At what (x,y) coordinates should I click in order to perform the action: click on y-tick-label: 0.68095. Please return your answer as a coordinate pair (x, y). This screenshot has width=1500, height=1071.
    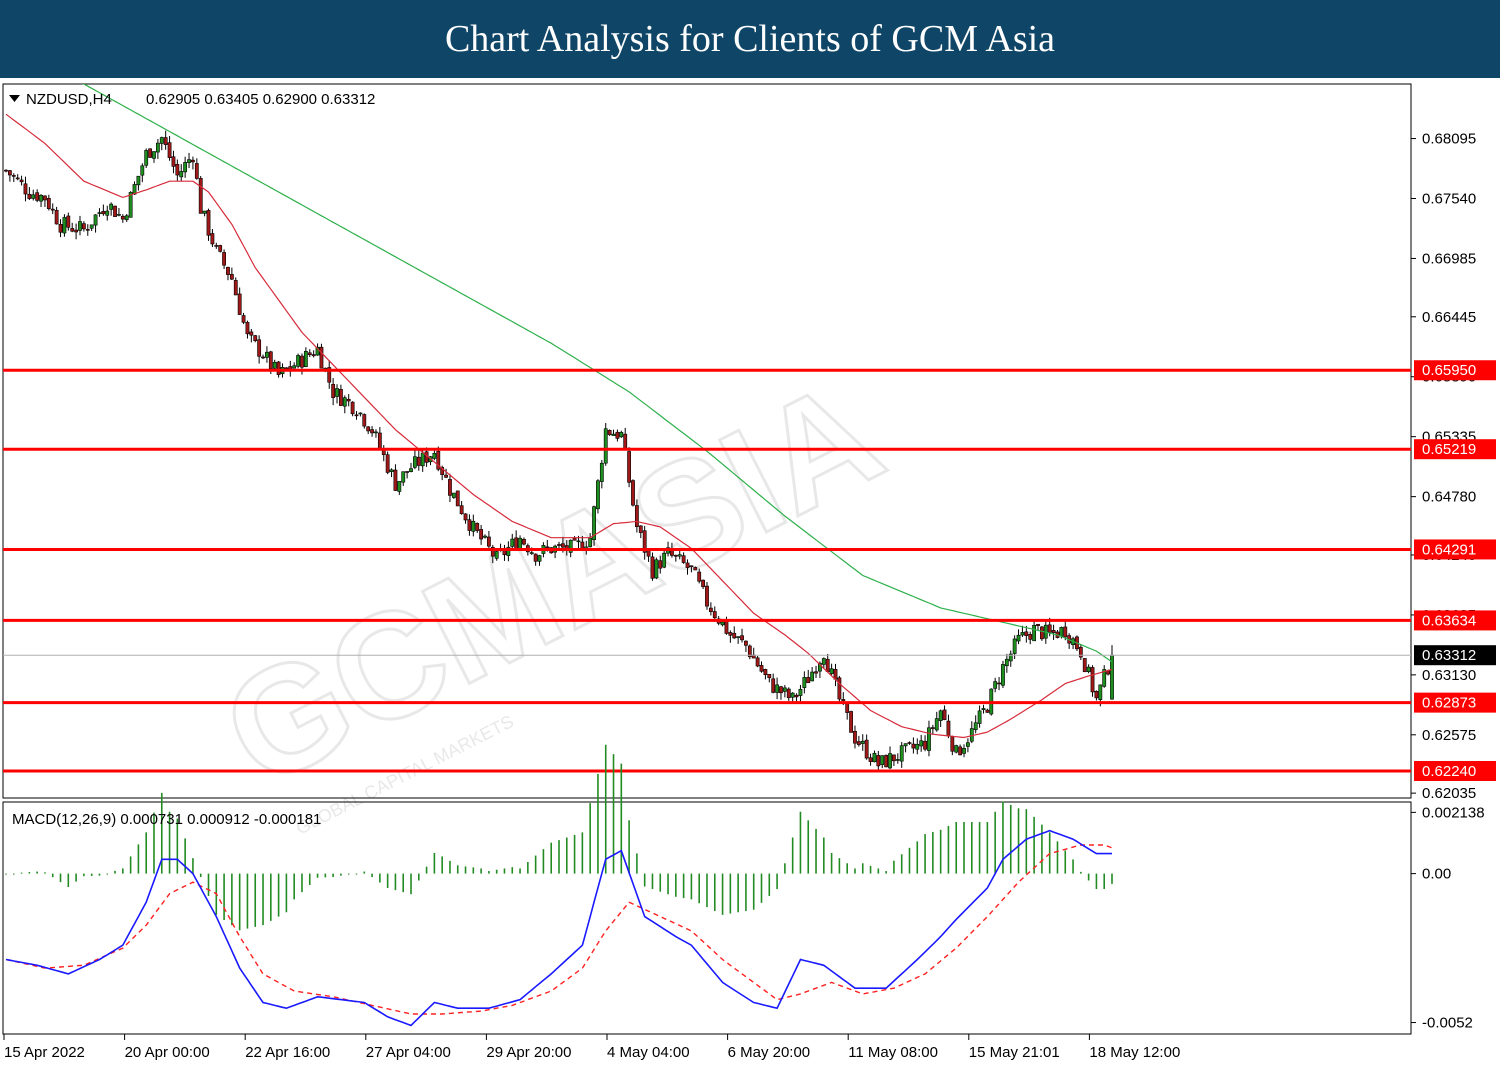
    Looking at the image, I should click on (1449, 139).